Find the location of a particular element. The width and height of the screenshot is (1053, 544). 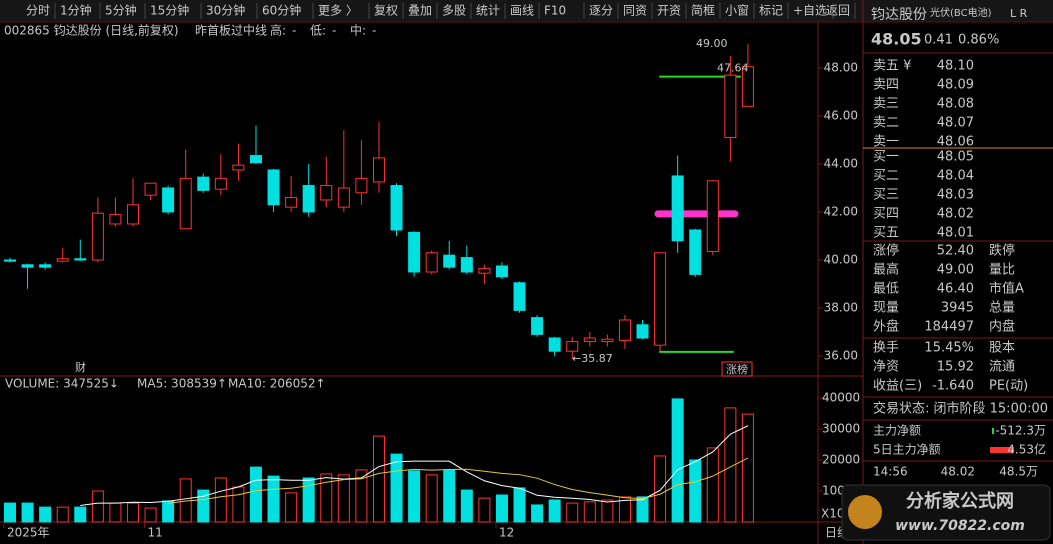

stat-label: 净资 is located at coordinates (886, 367).